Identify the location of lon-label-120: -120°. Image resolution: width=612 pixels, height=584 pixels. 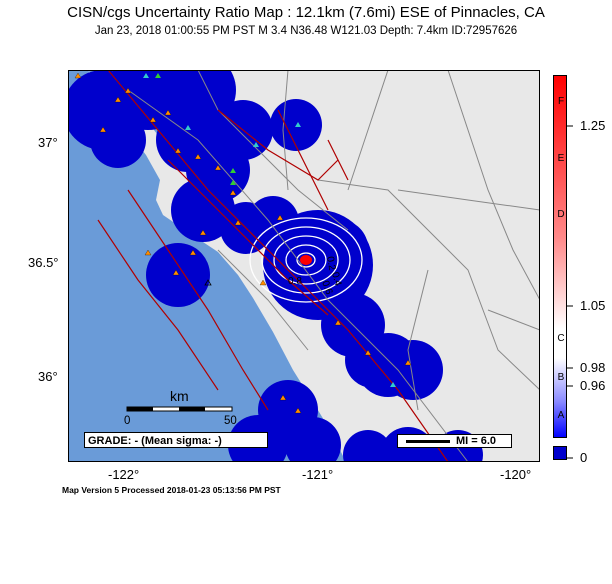
(516, 474).